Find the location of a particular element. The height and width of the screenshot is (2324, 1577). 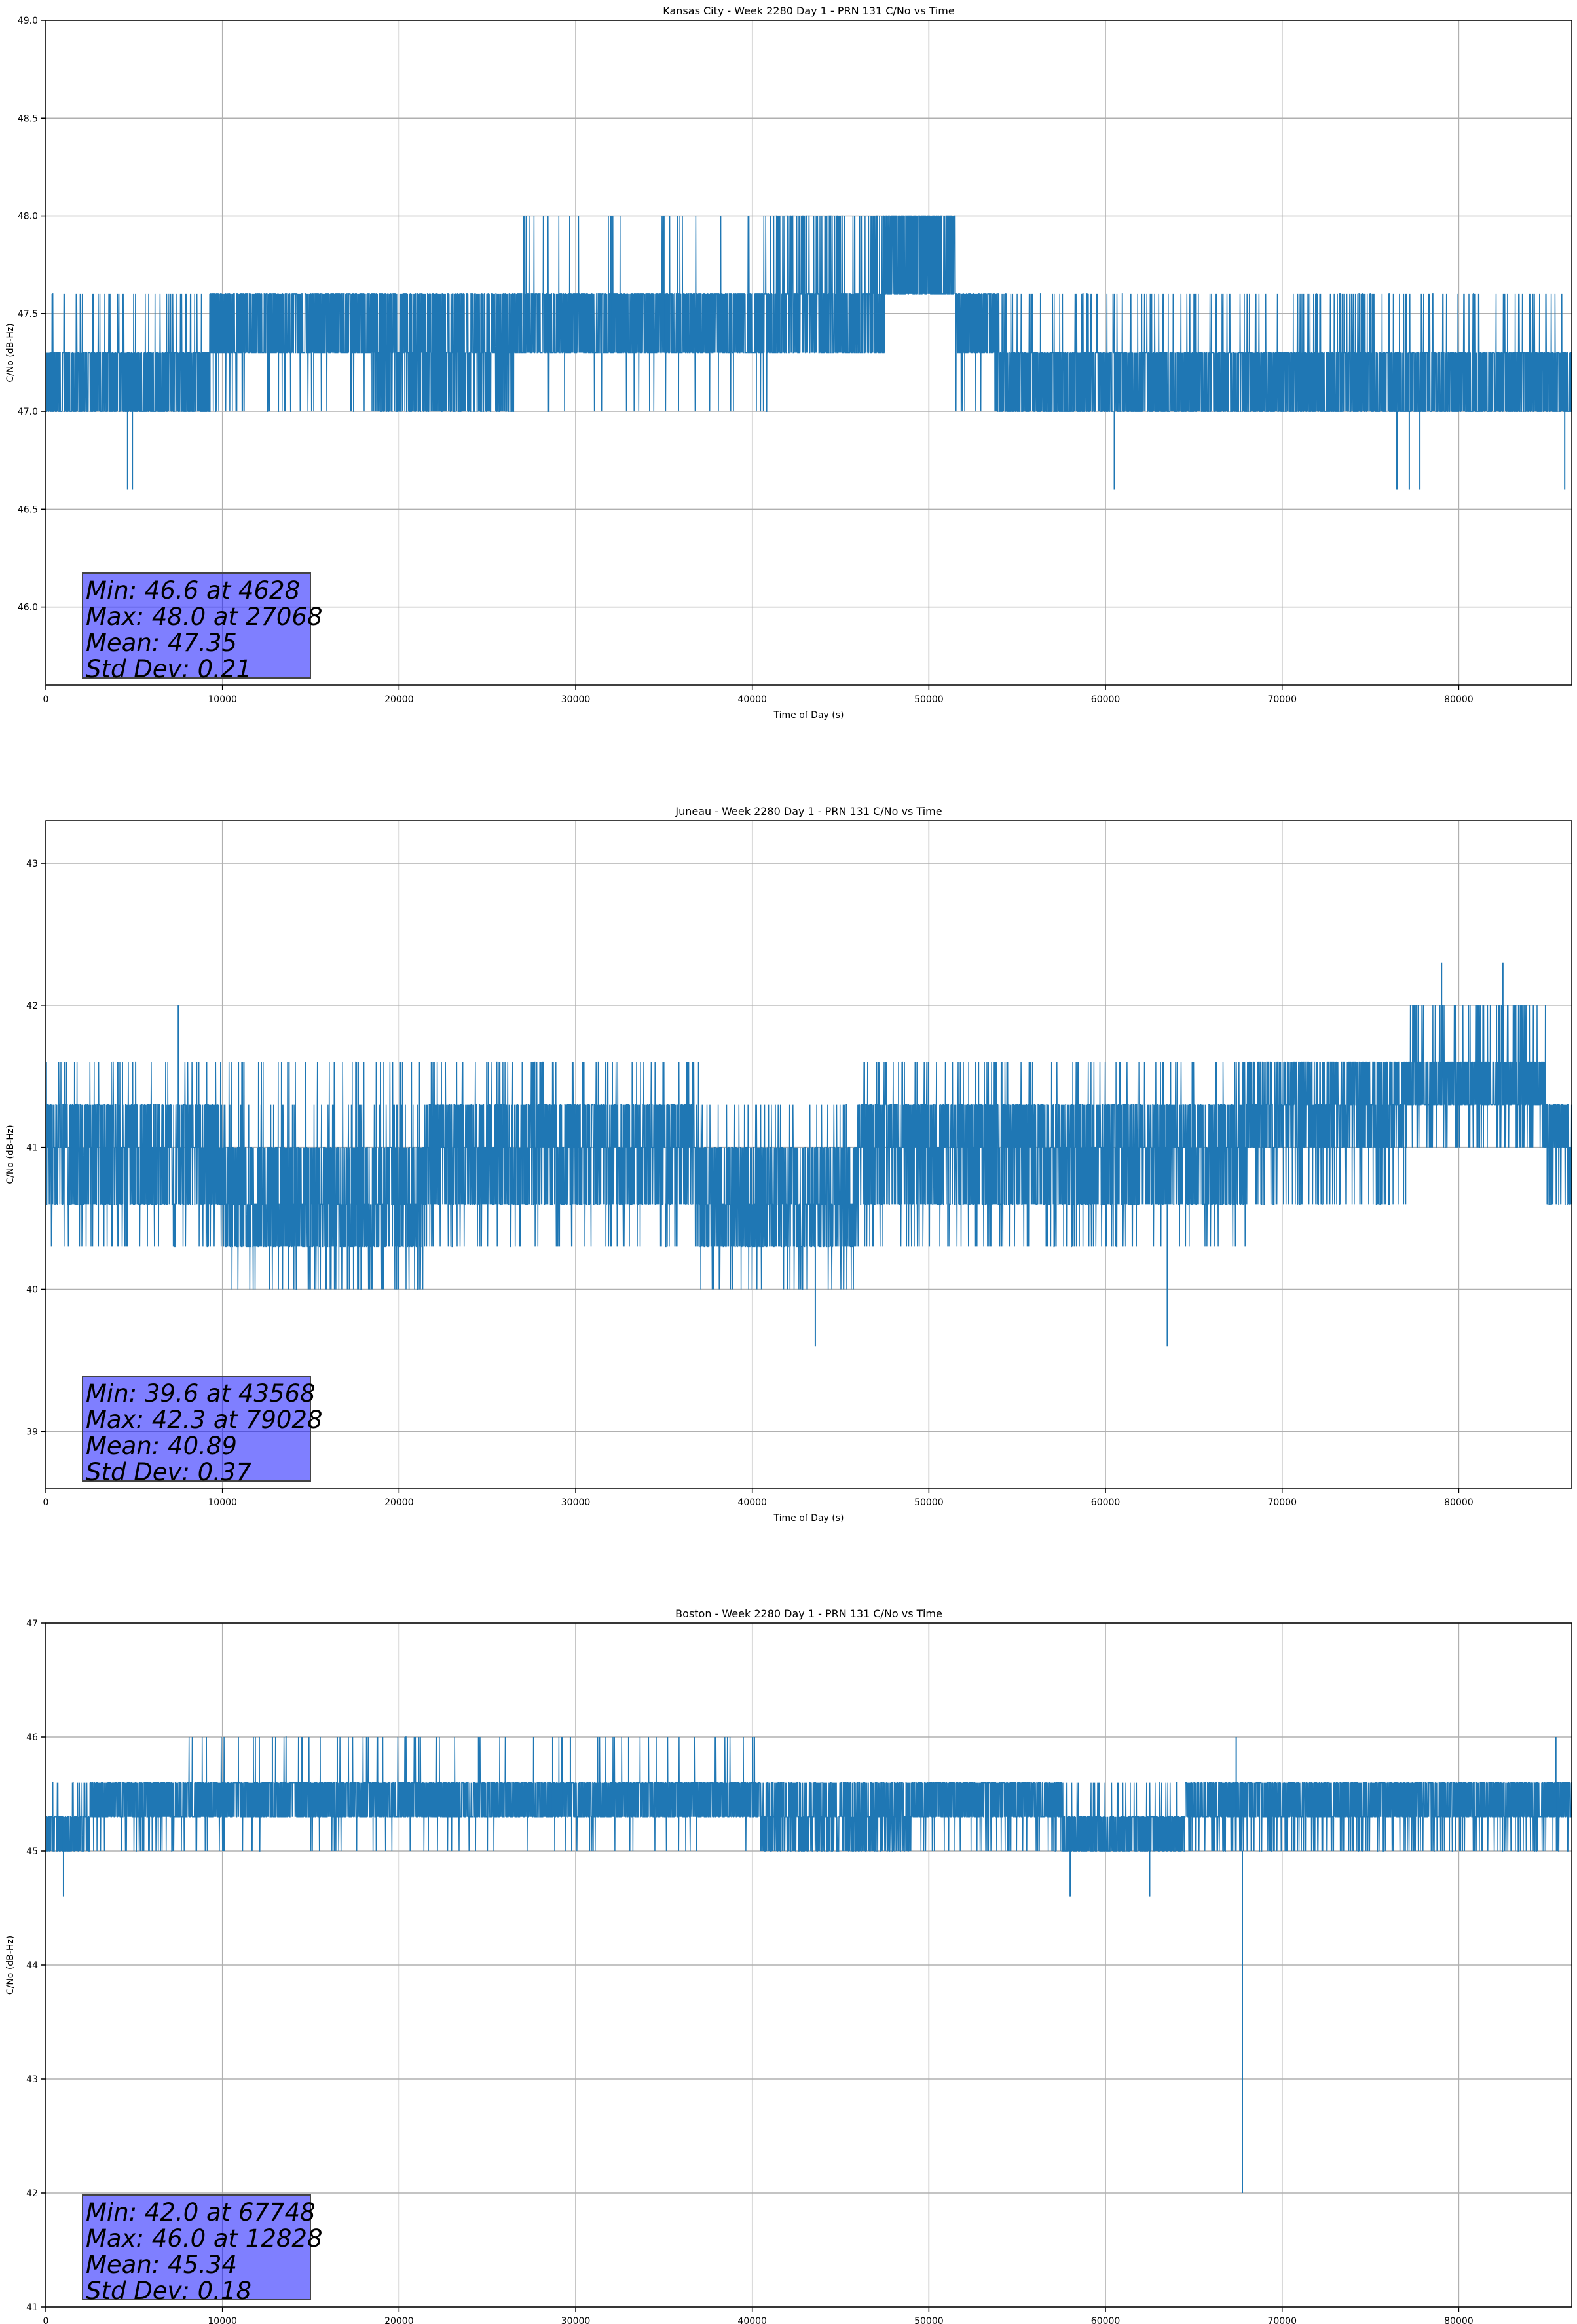

stats-std-dev: Std Dev: 0.21 is located at coordinates (169, 669).